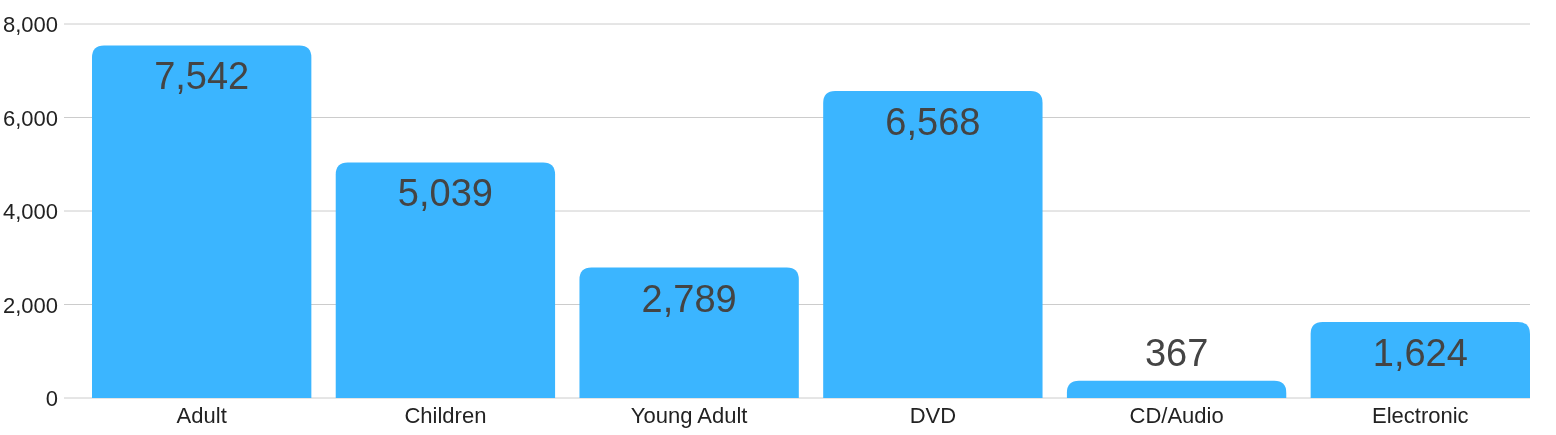  Describe the element at coordinates (445, 193) in the screenshot. I see `data-label: 5,039` at that location.